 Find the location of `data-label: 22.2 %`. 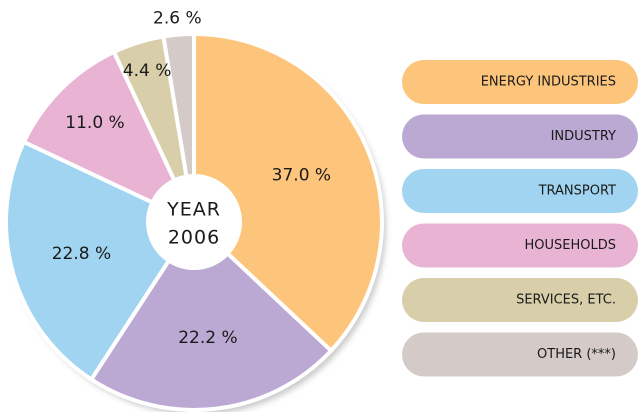

data-label: 22.2 % is located at coordinates (207, 338).